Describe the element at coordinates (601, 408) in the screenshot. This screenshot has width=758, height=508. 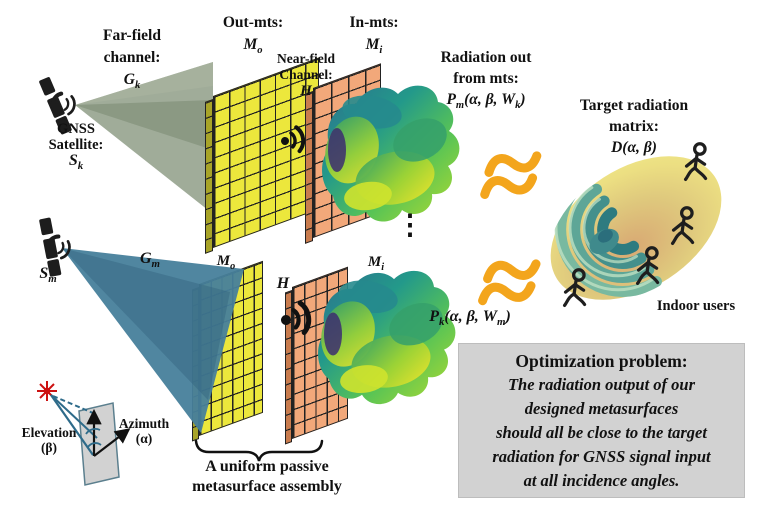
I see `optimization-line: designed metasurfaces` at that location.